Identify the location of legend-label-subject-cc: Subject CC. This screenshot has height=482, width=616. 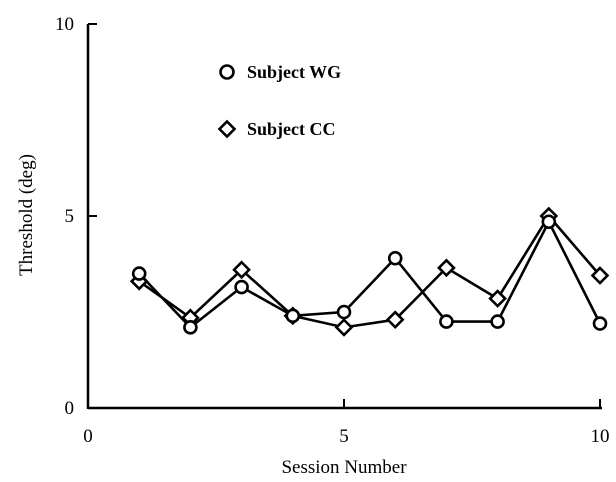
(291, 129).